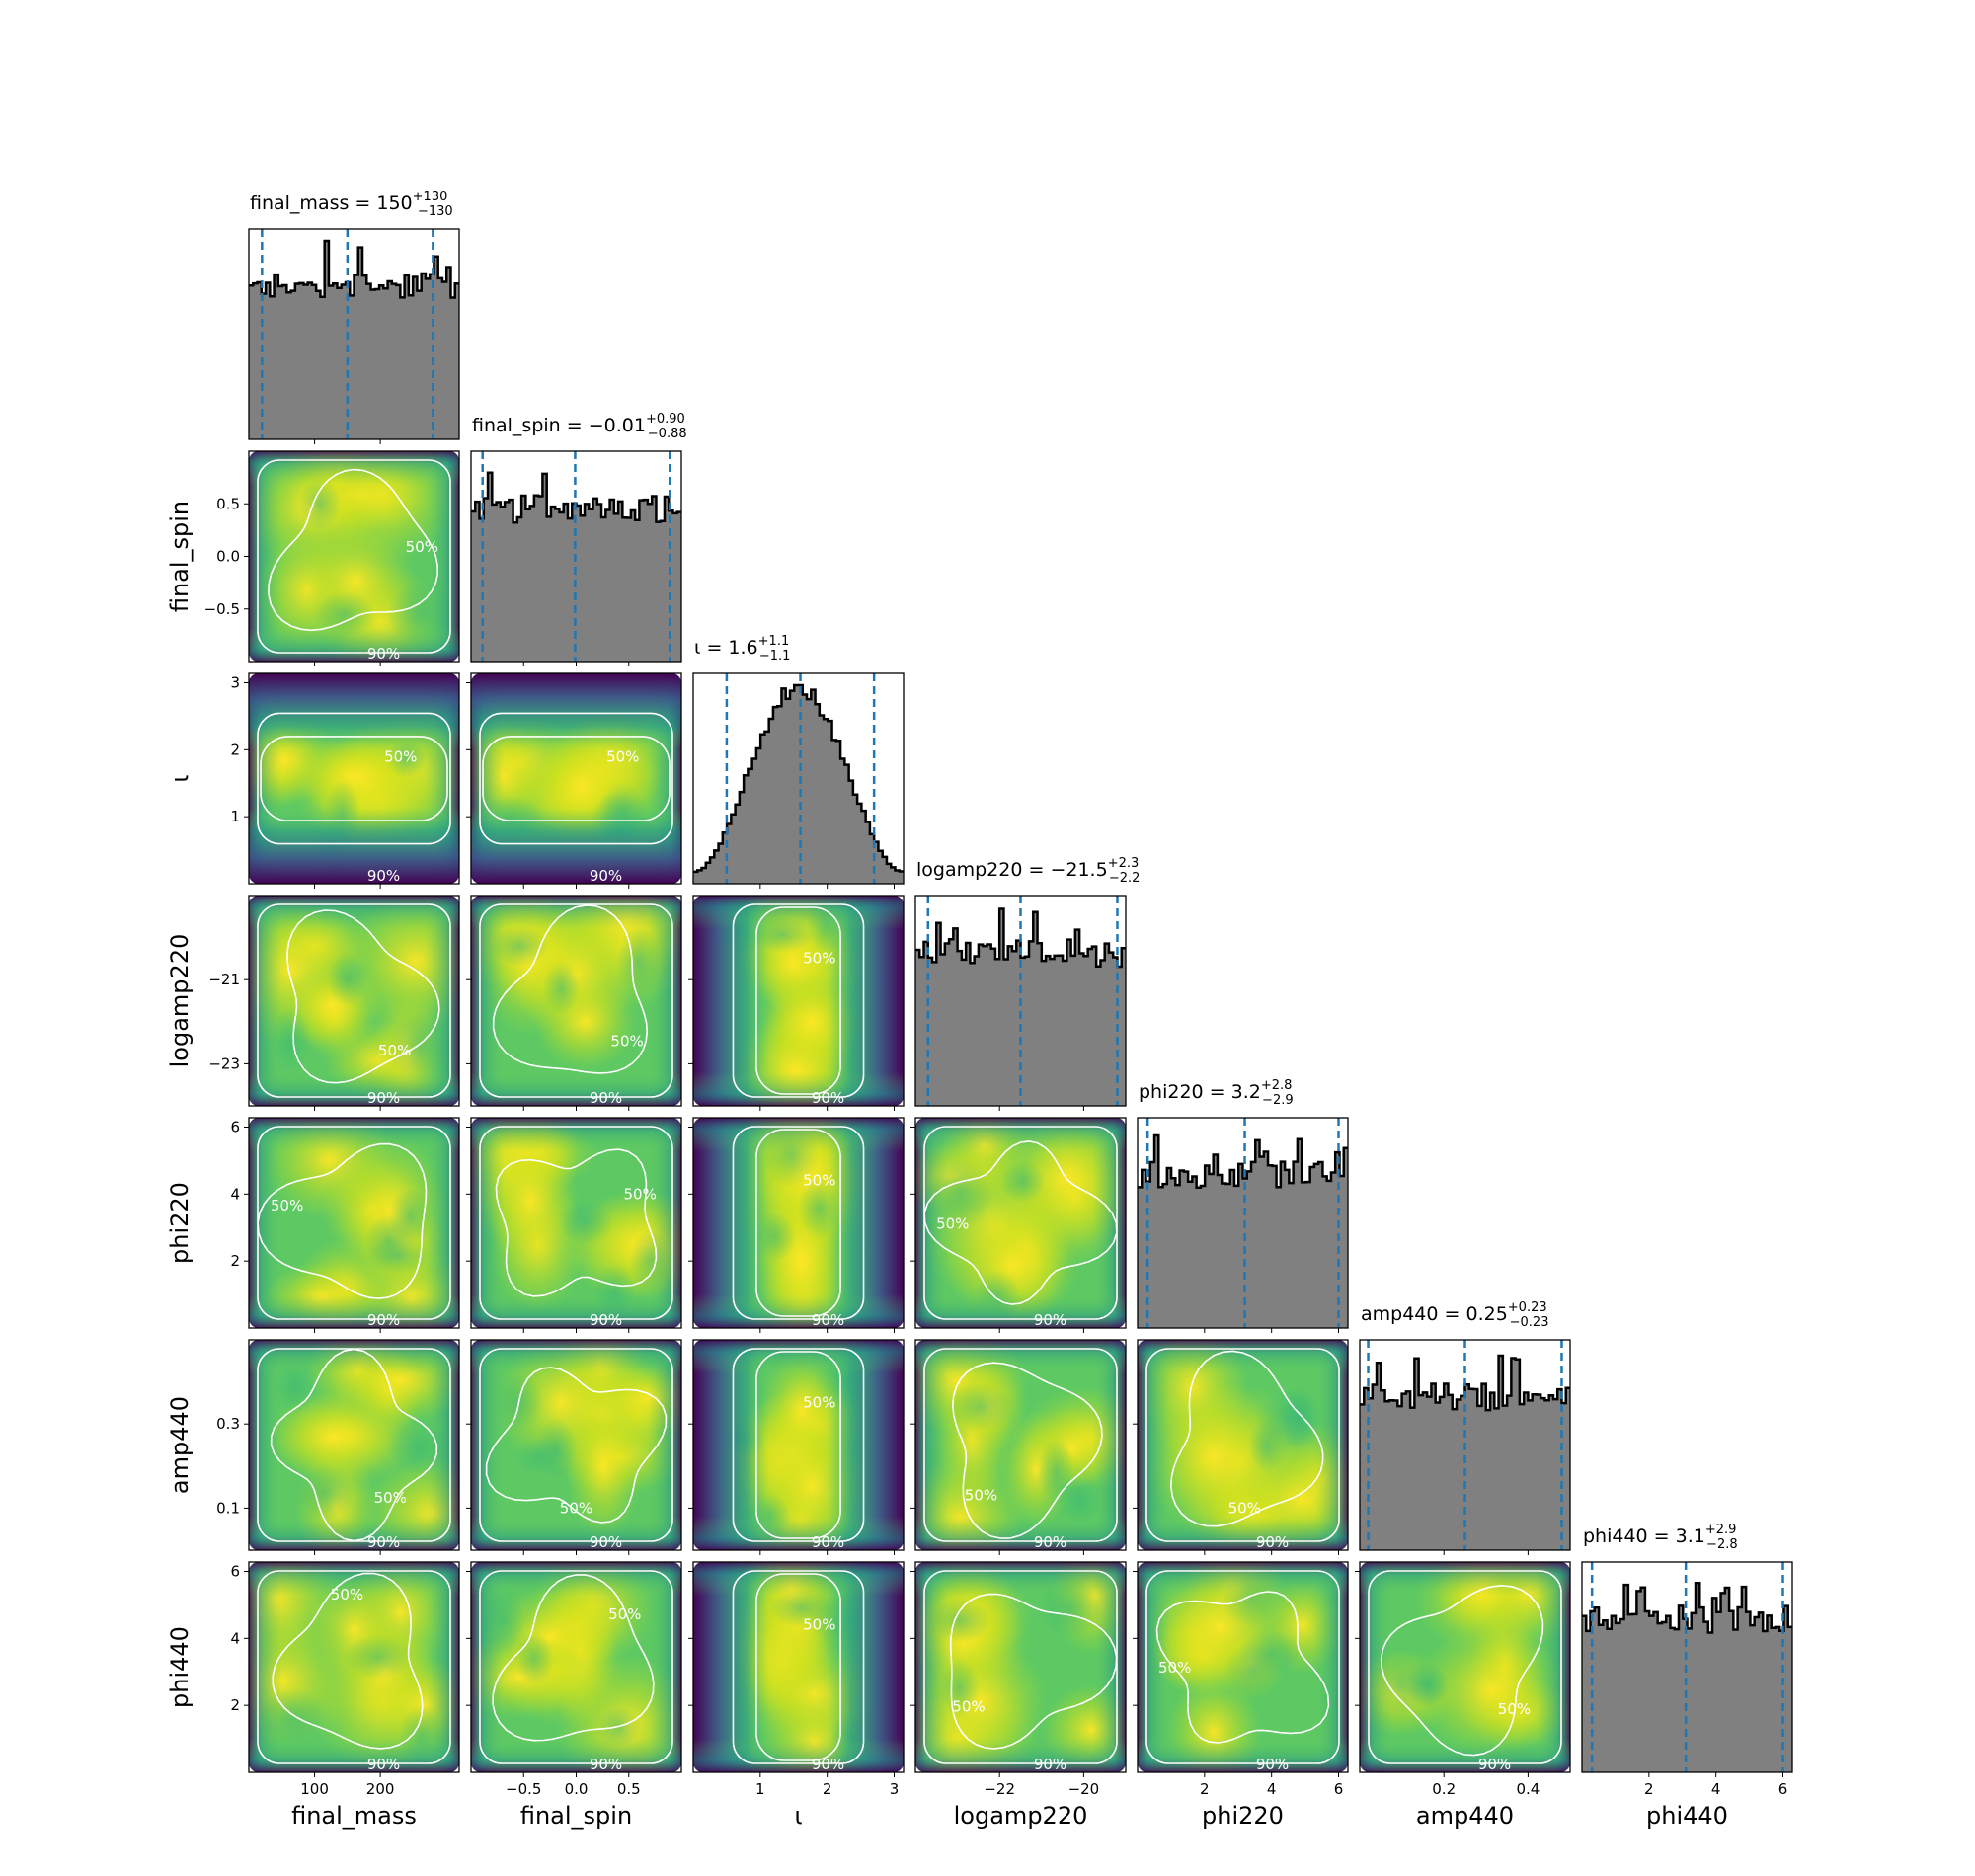 The width and height of the screenshot is (1975, 1876). I want to click on x-tick-label: 1, so click(760, 1789).